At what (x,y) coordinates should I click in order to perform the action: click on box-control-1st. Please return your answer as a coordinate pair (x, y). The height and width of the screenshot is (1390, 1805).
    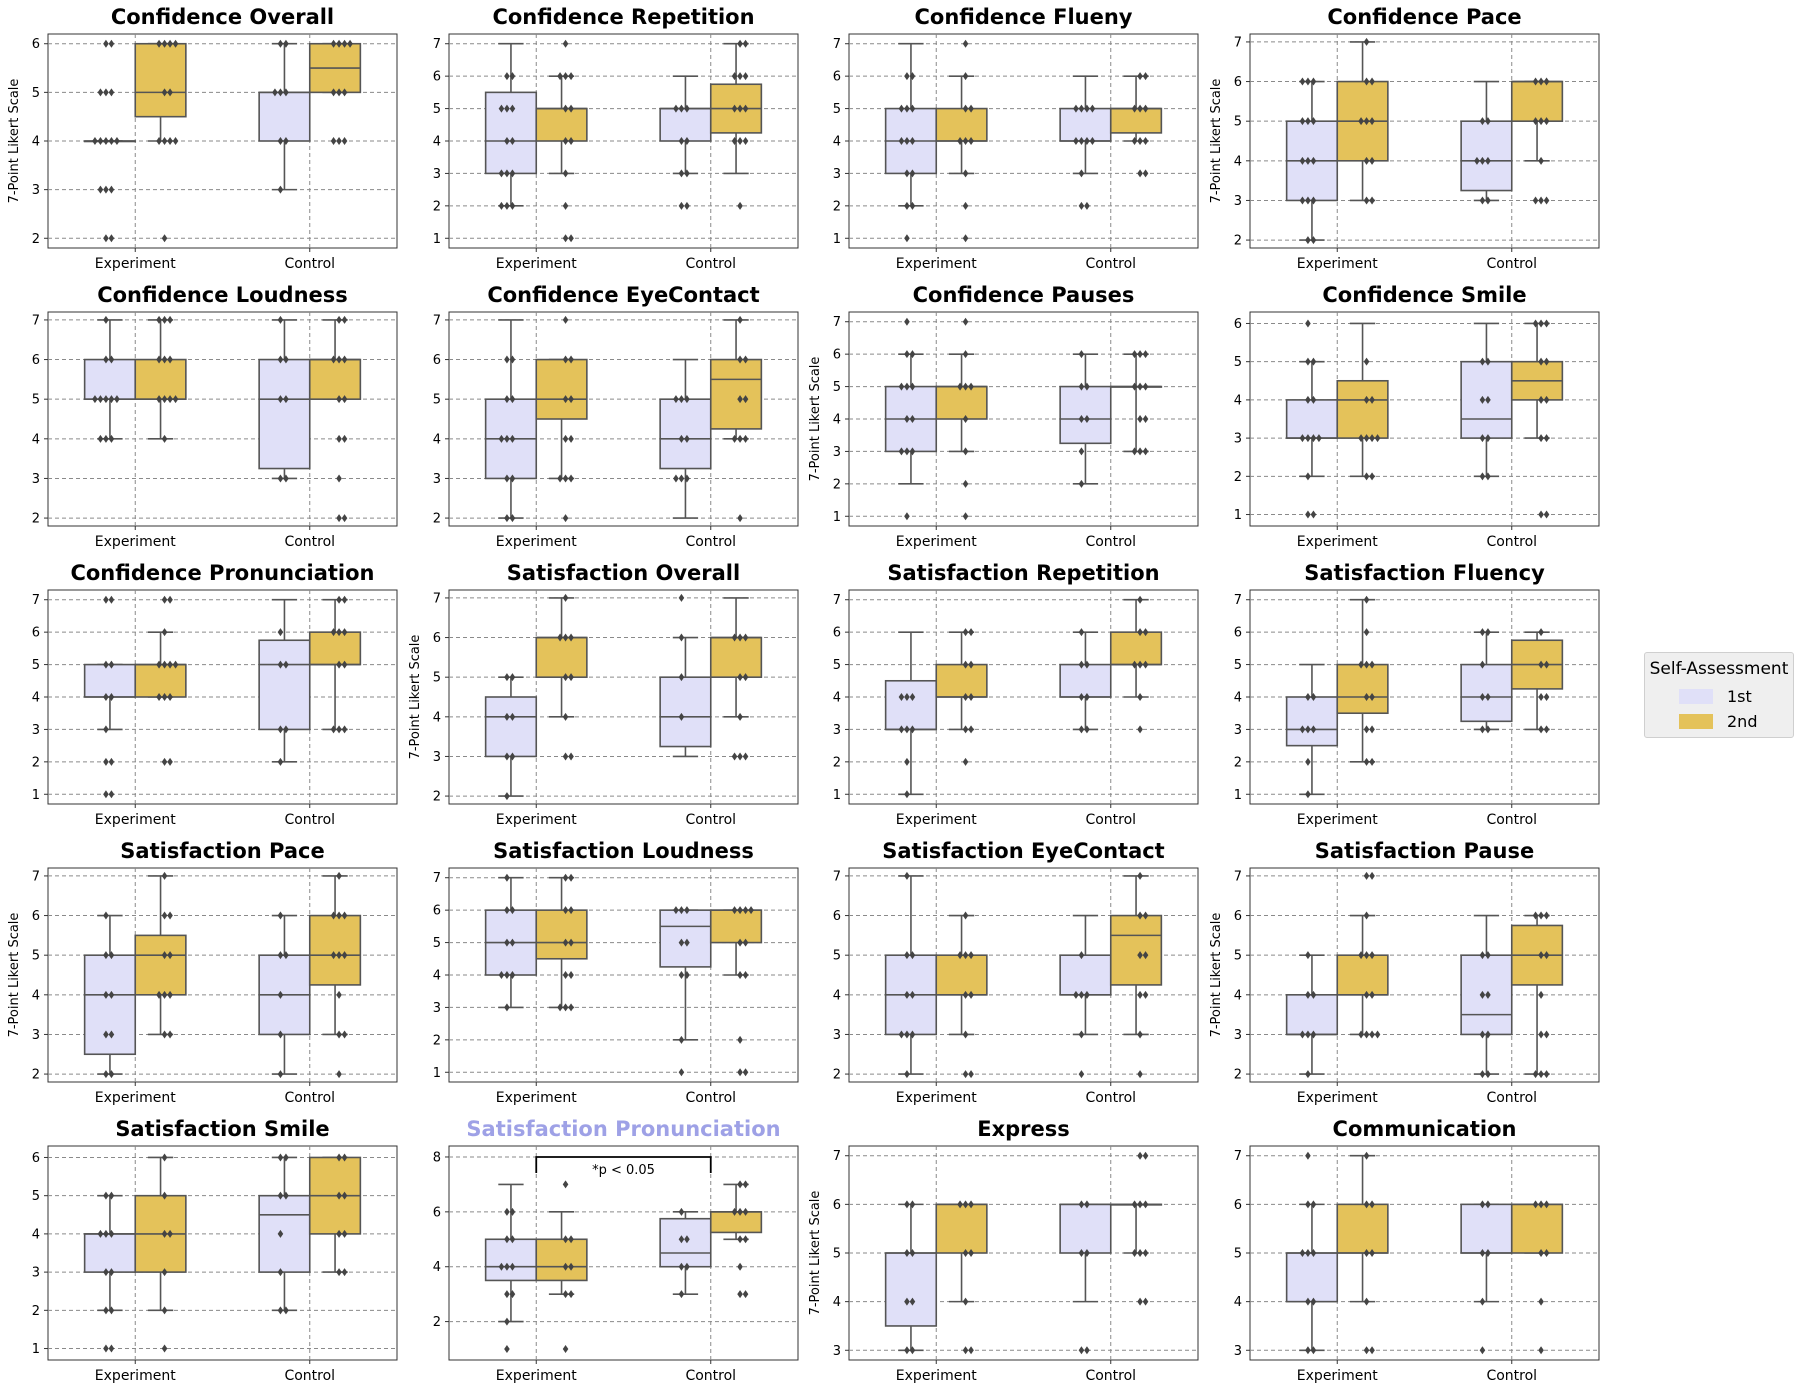
    Looking at the image, I should click on (284, 399).